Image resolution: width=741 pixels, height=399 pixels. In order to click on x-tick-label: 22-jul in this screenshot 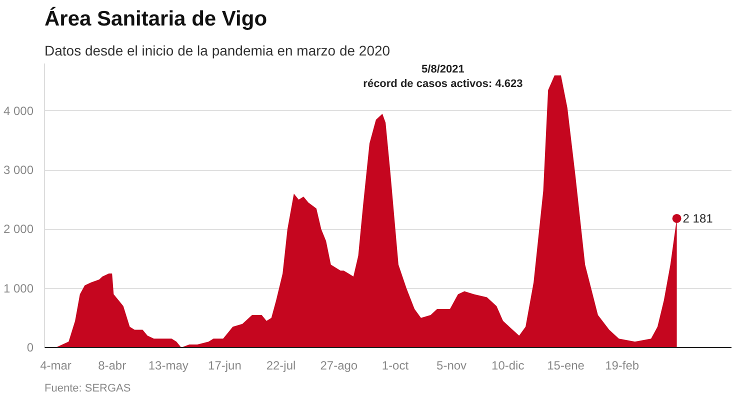, I will do `click(281, 365)`.